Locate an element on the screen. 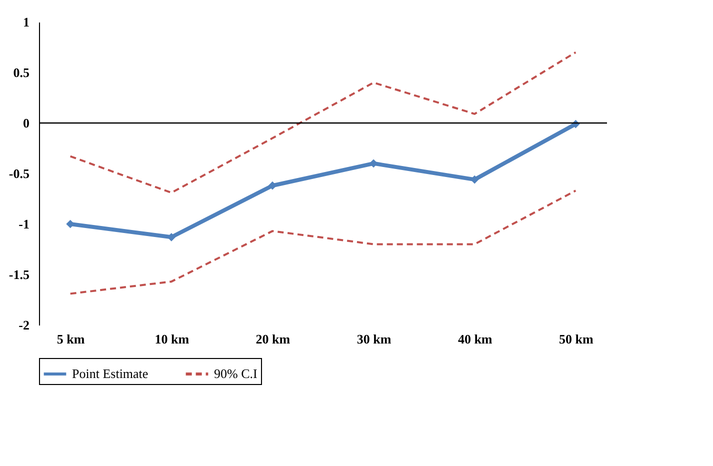 Image resolution: width=713 pixels, height=466 pixels. y-tick-label: 1 is located at coordinates (26, 22).